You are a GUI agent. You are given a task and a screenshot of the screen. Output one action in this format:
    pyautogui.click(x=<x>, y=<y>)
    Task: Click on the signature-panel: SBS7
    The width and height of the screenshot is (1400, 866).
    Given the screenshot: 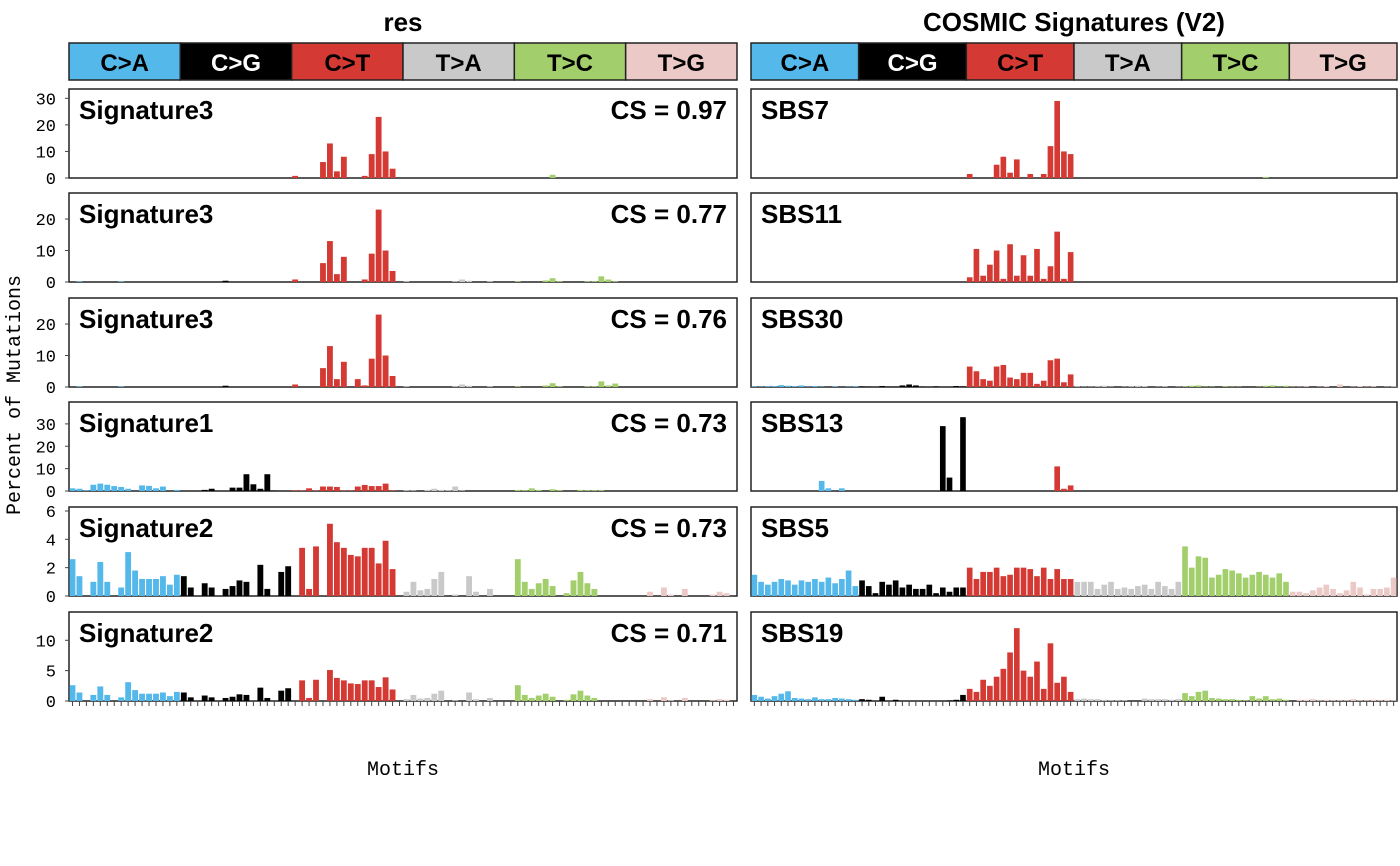 What is the action you would take?
    pyautogui.click(x=1074, y=133)
    